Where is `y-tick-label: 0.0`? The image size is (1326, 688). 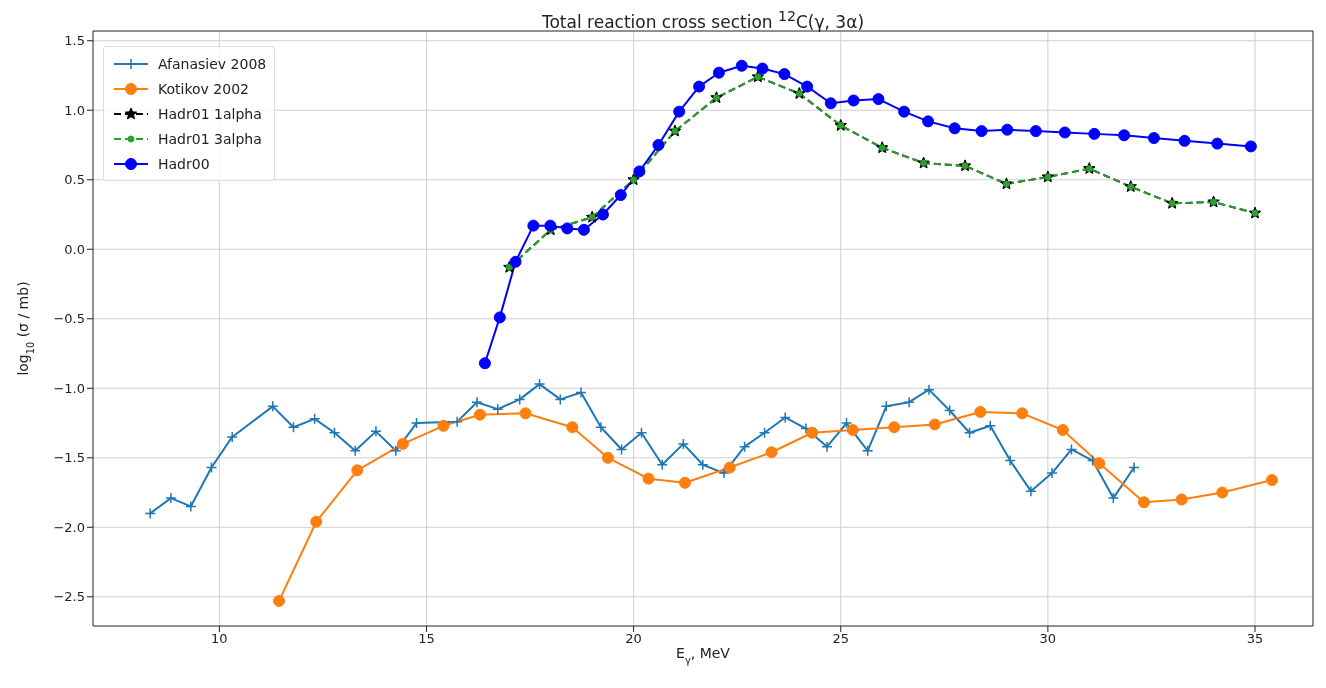
y-tick-label: 0.0 is located at coordinates (74, 249).